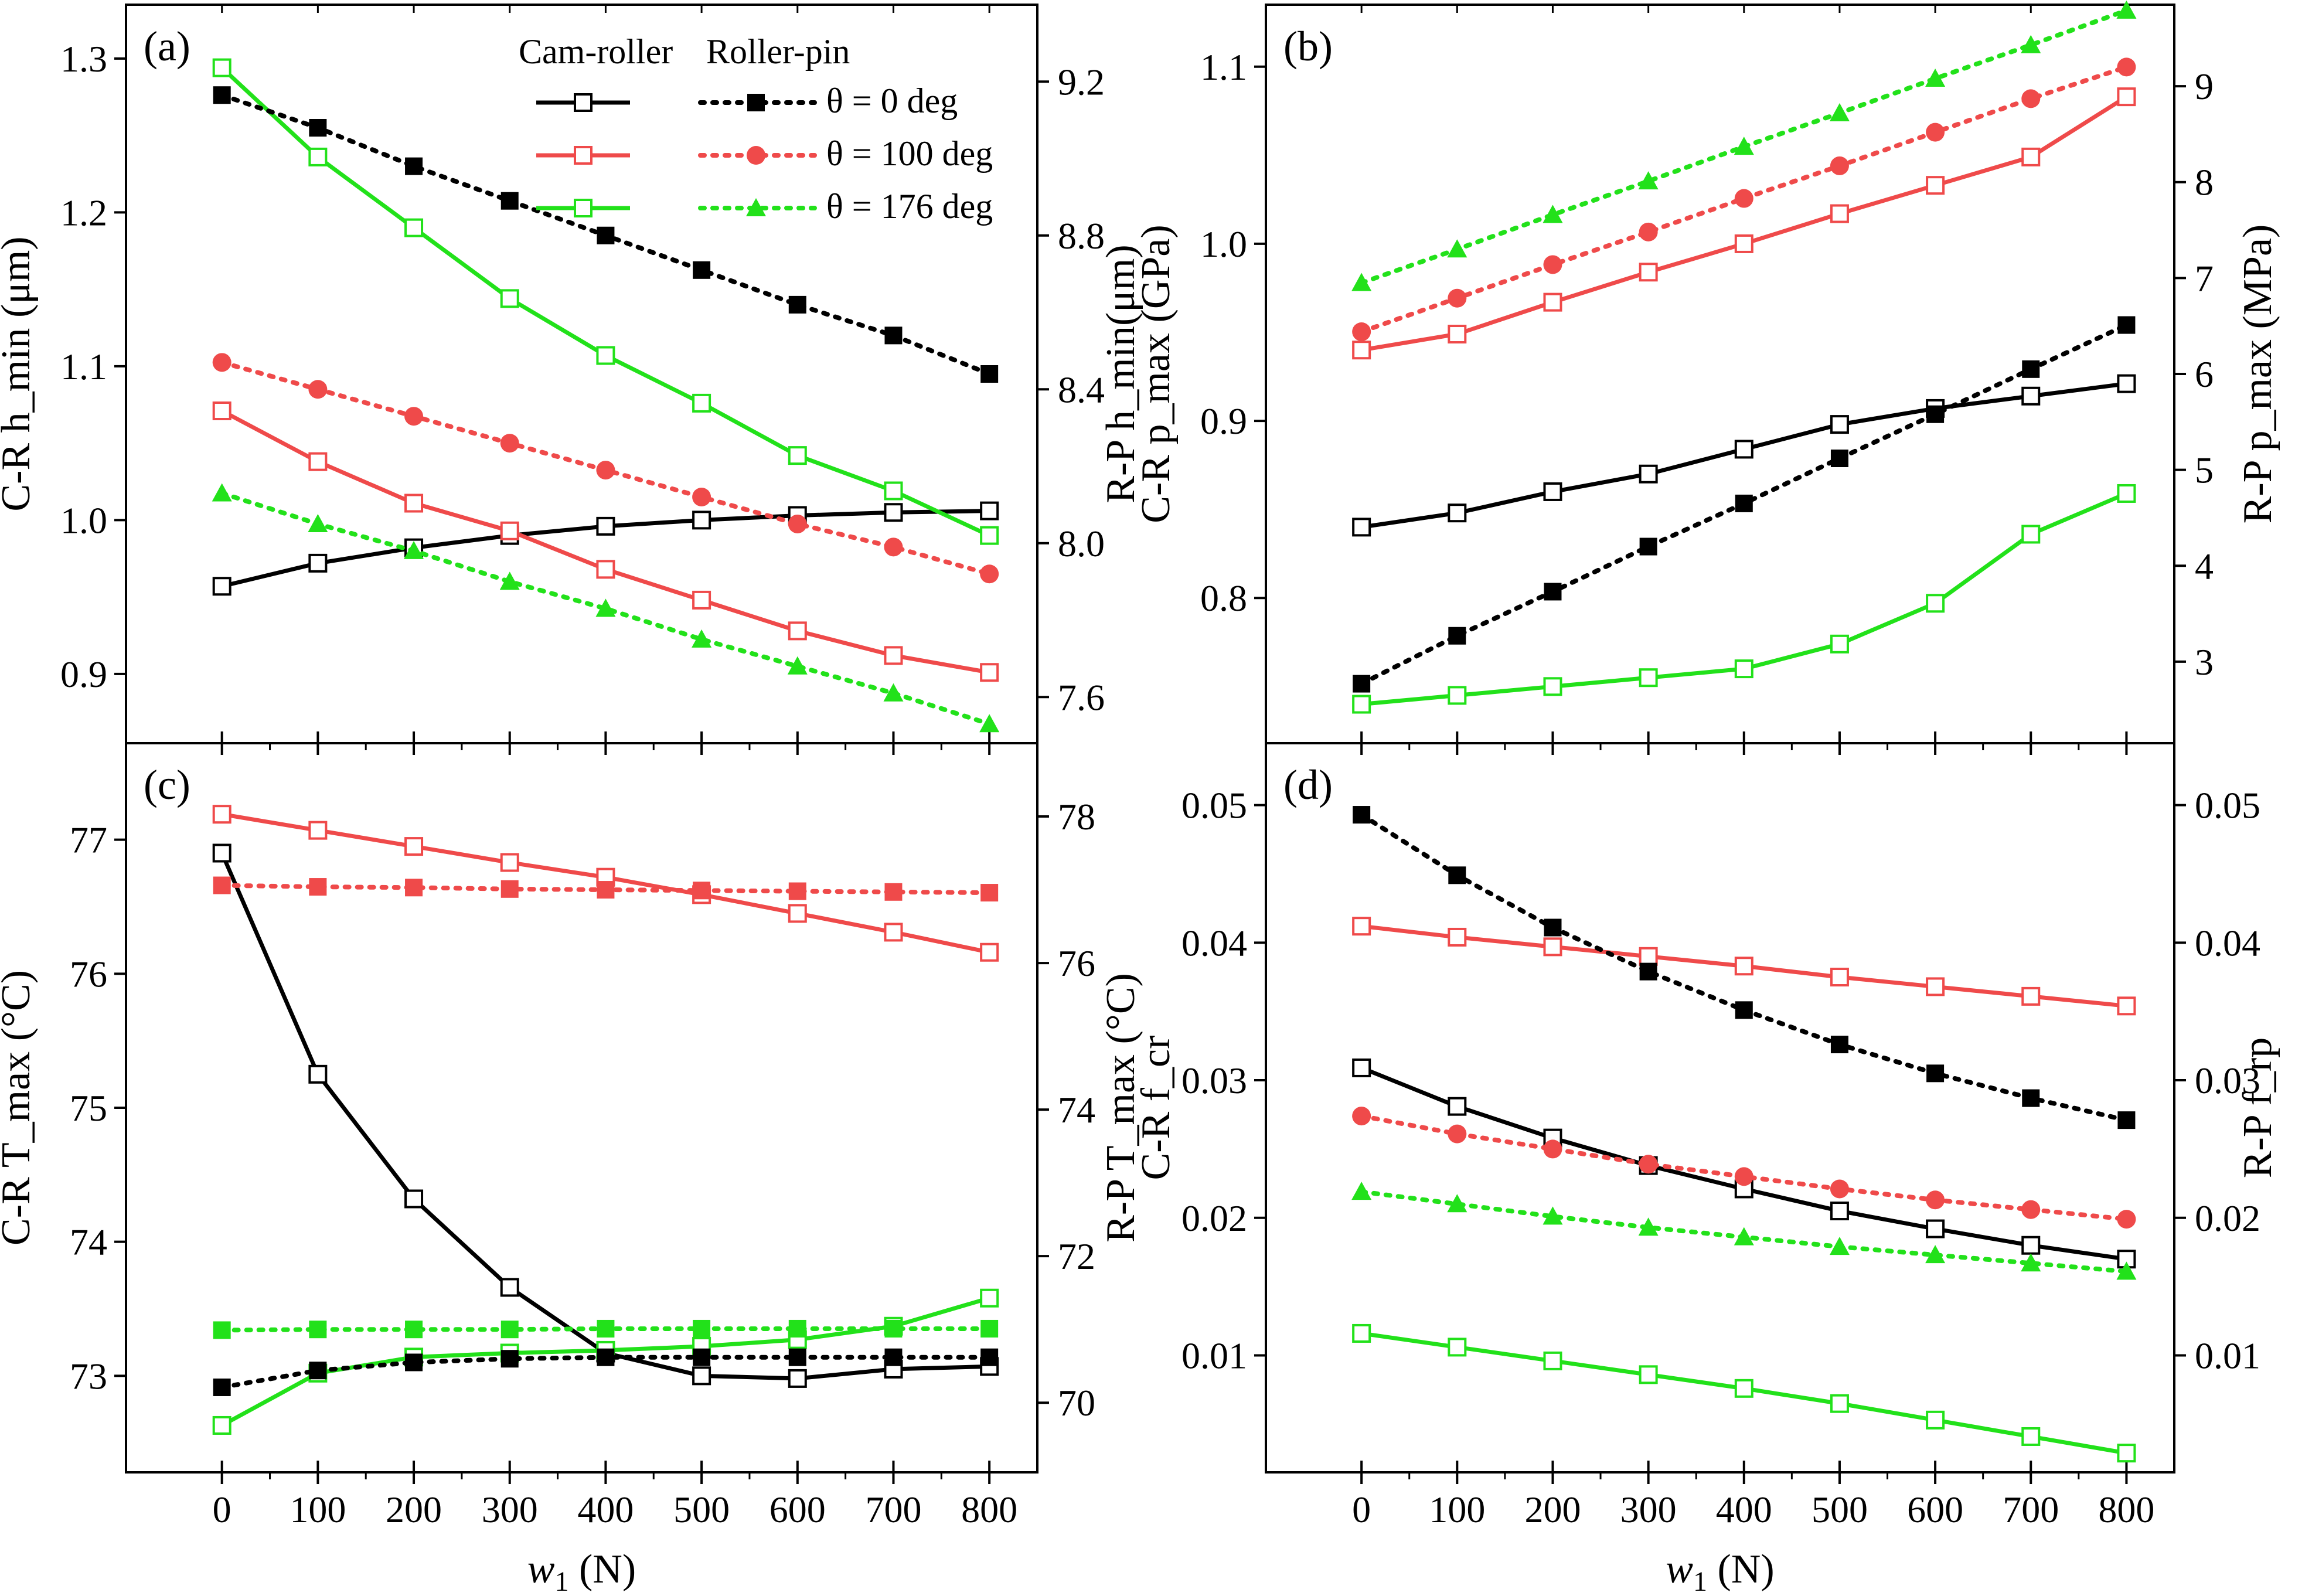  Describe the element at coordinates (1120, 373) in the screenshot. I see `y-right-axis-label: R-P h_min(μm)` at that location.